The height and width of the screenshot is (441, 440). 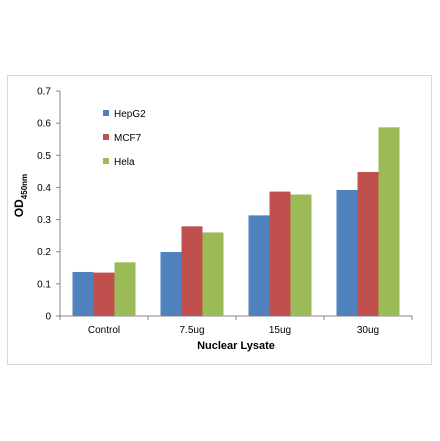 I want to click on y-axis-title-subscript: 450nm, so click(x=24, y=186).